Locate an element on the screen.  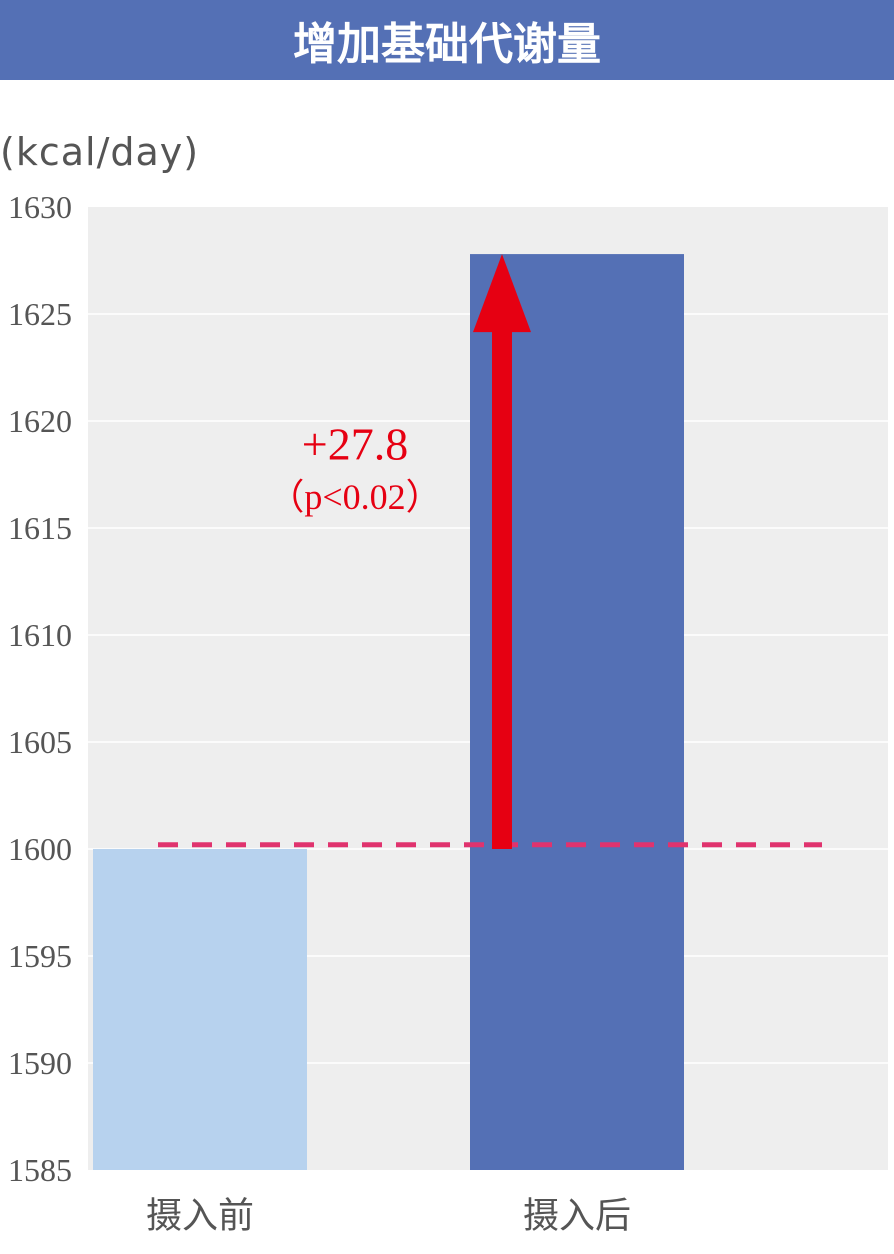
increase-arrow-group is located at coordinates (502, 552).